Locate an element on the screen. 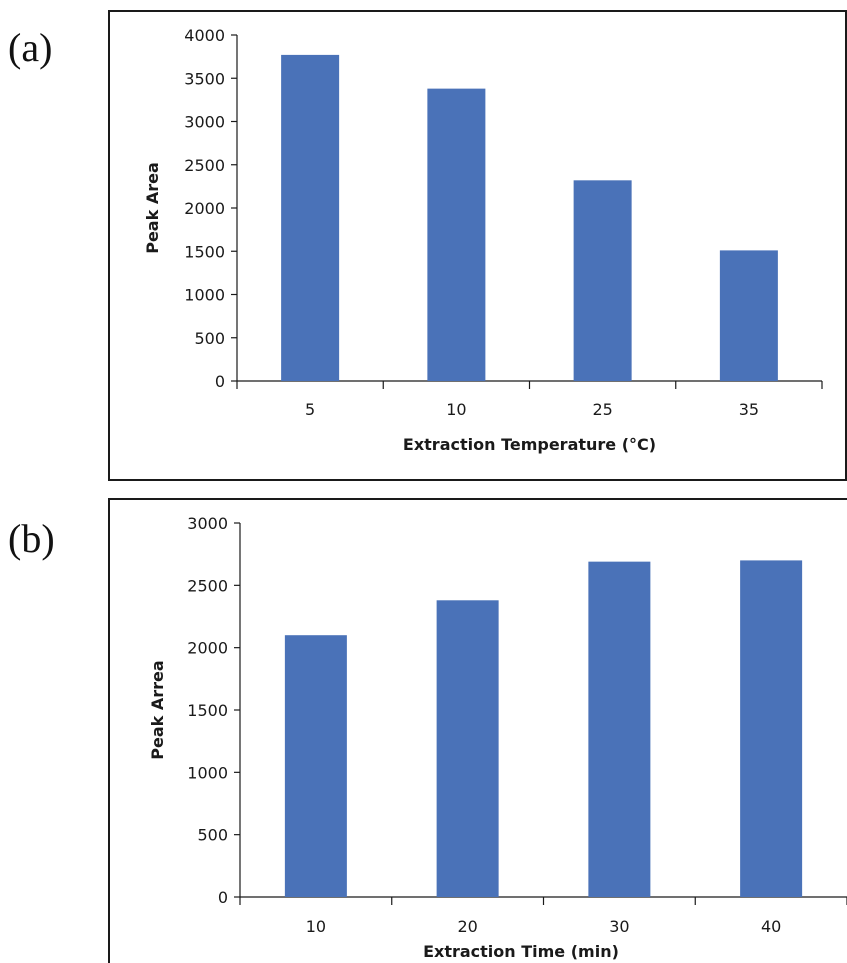 The width and height of the screenshot is (847, 963). chart-a-y-tick-label: 3000 is located at coordinates (204, 122).